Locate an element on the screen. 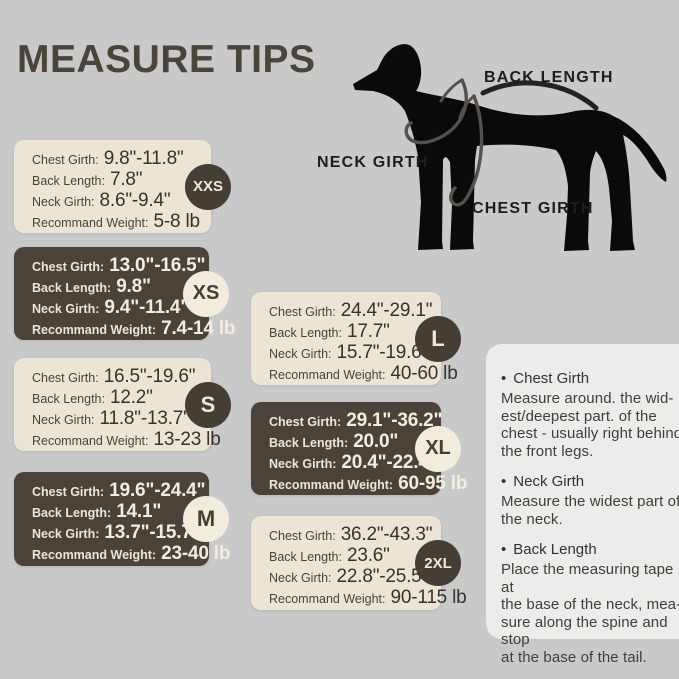 The height and width of the screenshot is (679, 679). measurement-row: Neck Girth: 8.6"-9.4" is located at coordinates (121, 200).